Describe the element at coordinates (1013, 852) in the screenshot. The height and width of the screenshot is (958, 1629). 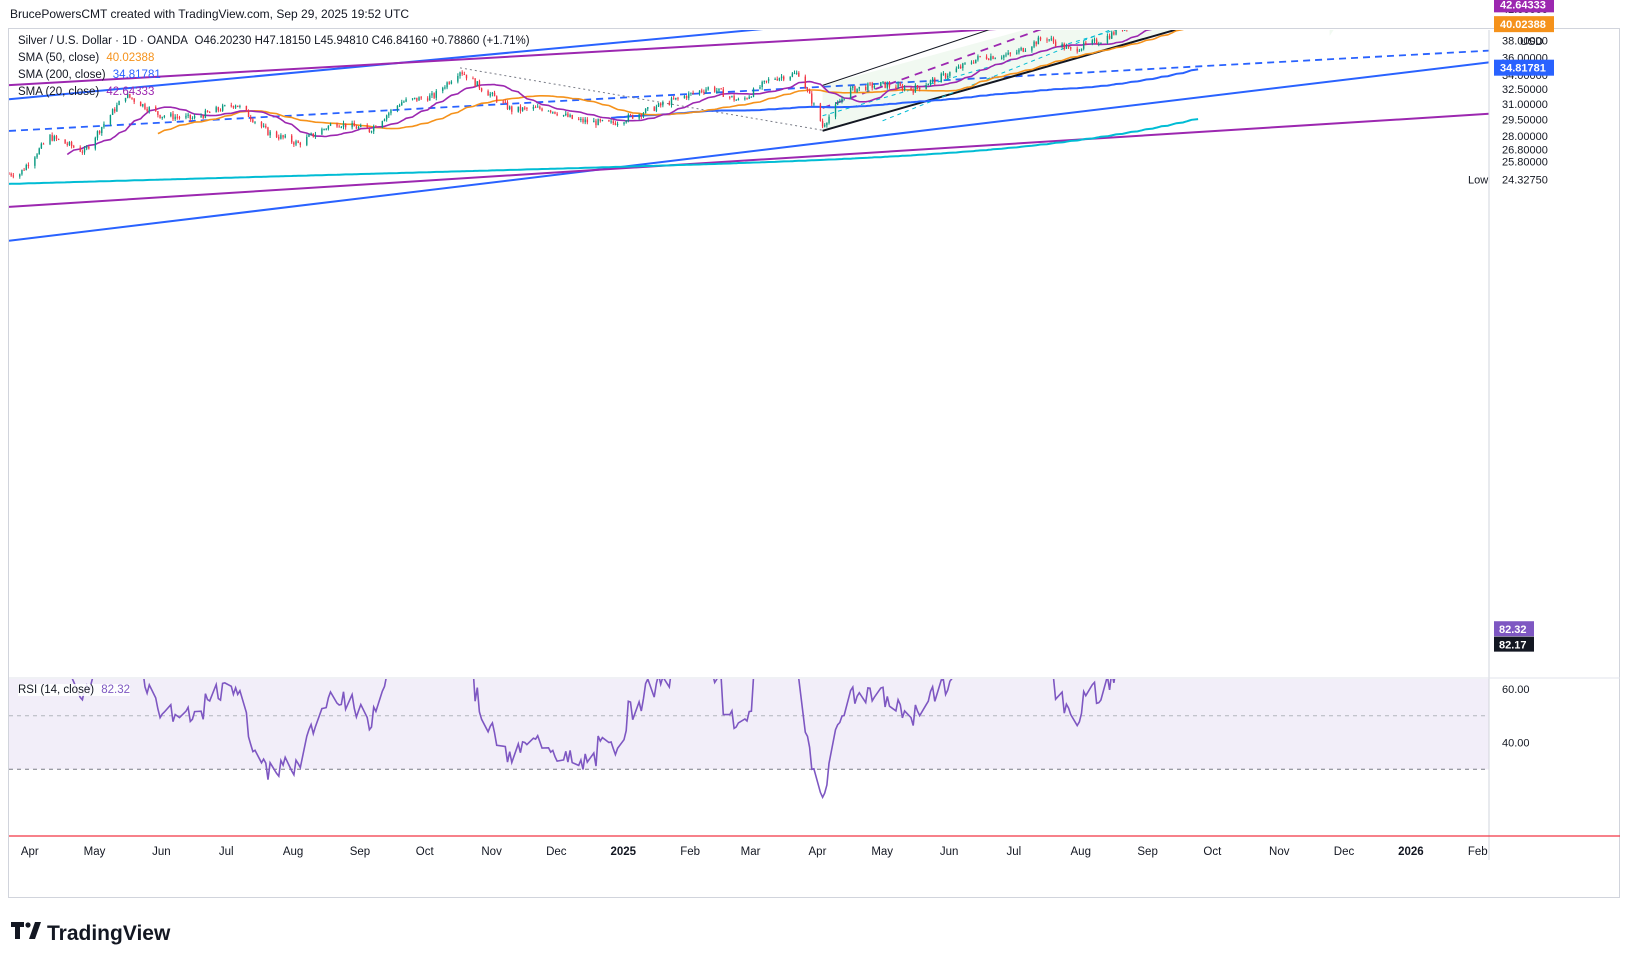
I see `time-axis-tick: Jul` at that location.